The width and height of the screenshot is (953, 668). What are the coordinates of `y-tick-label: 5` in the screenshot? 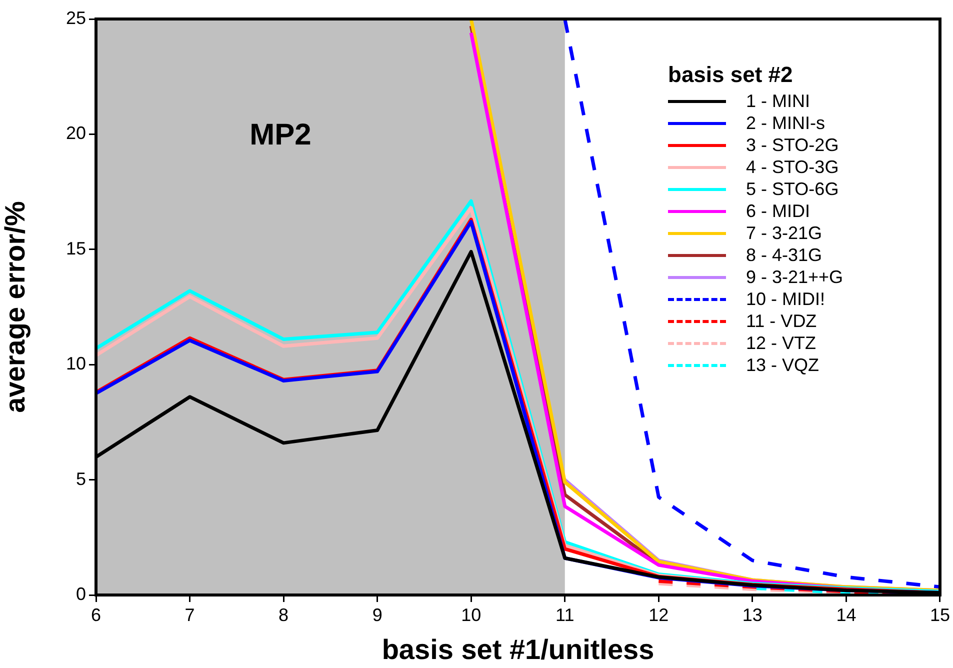 It's located at (81, 478).